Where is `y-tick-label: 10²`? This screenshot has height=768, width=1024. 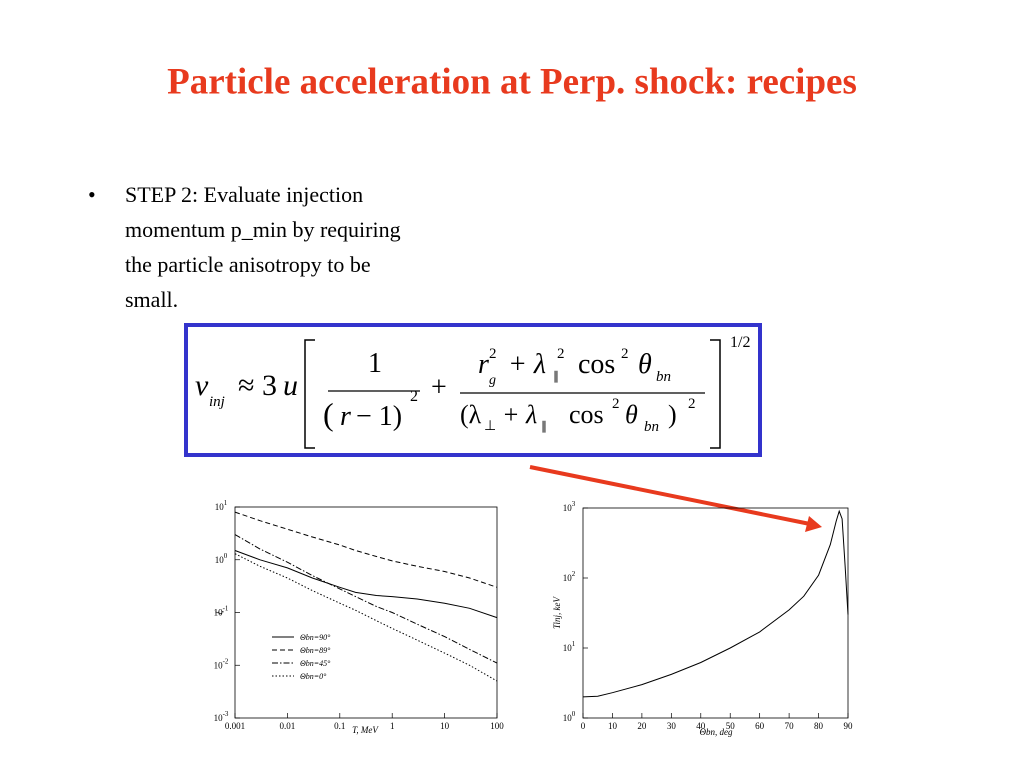
y-tick-label: 10² is located at coordinates (569, 576).